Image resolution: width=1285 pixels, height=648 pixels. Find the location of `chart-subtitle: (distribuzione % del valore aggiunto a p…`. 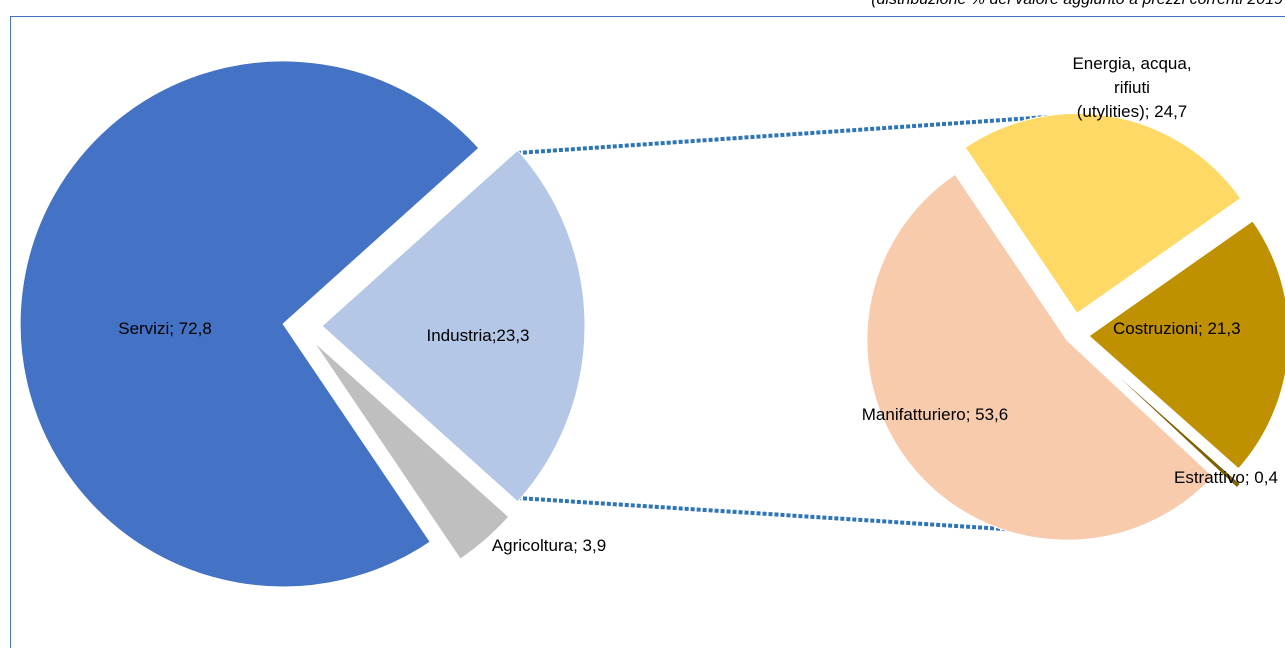

chart-subtitle: (distribuzione % del valore aggiunto a p… is located at coordinates (1077, 4).